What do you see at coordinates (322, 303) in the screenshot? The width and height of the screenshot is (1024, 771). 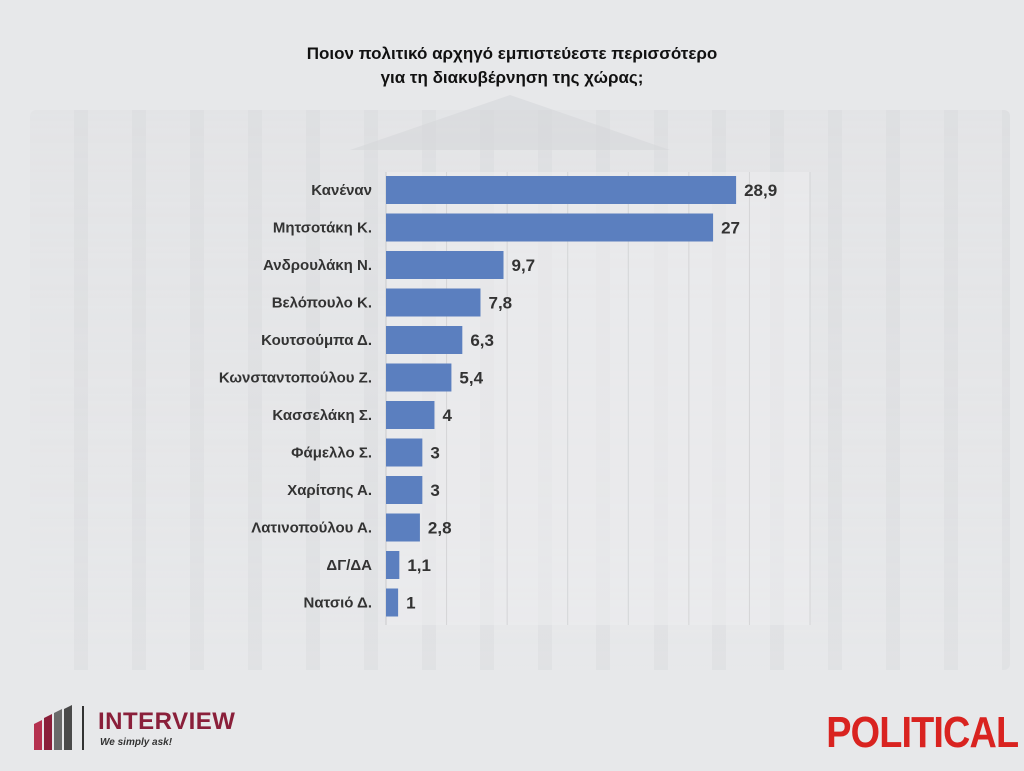 I see `category-label: Βελόπουλο Κ.` at bounding box center [322, 303].